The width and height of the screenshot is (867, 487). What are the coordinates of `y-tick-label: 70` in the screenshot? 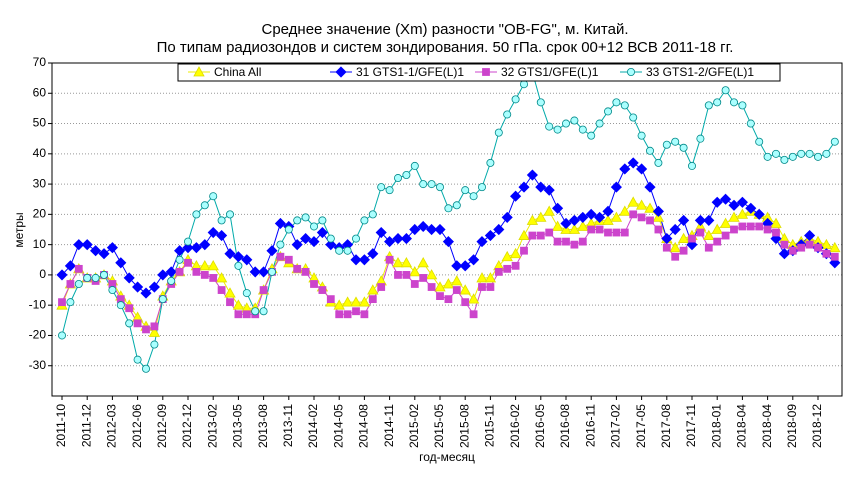 It's located at (40, 62).